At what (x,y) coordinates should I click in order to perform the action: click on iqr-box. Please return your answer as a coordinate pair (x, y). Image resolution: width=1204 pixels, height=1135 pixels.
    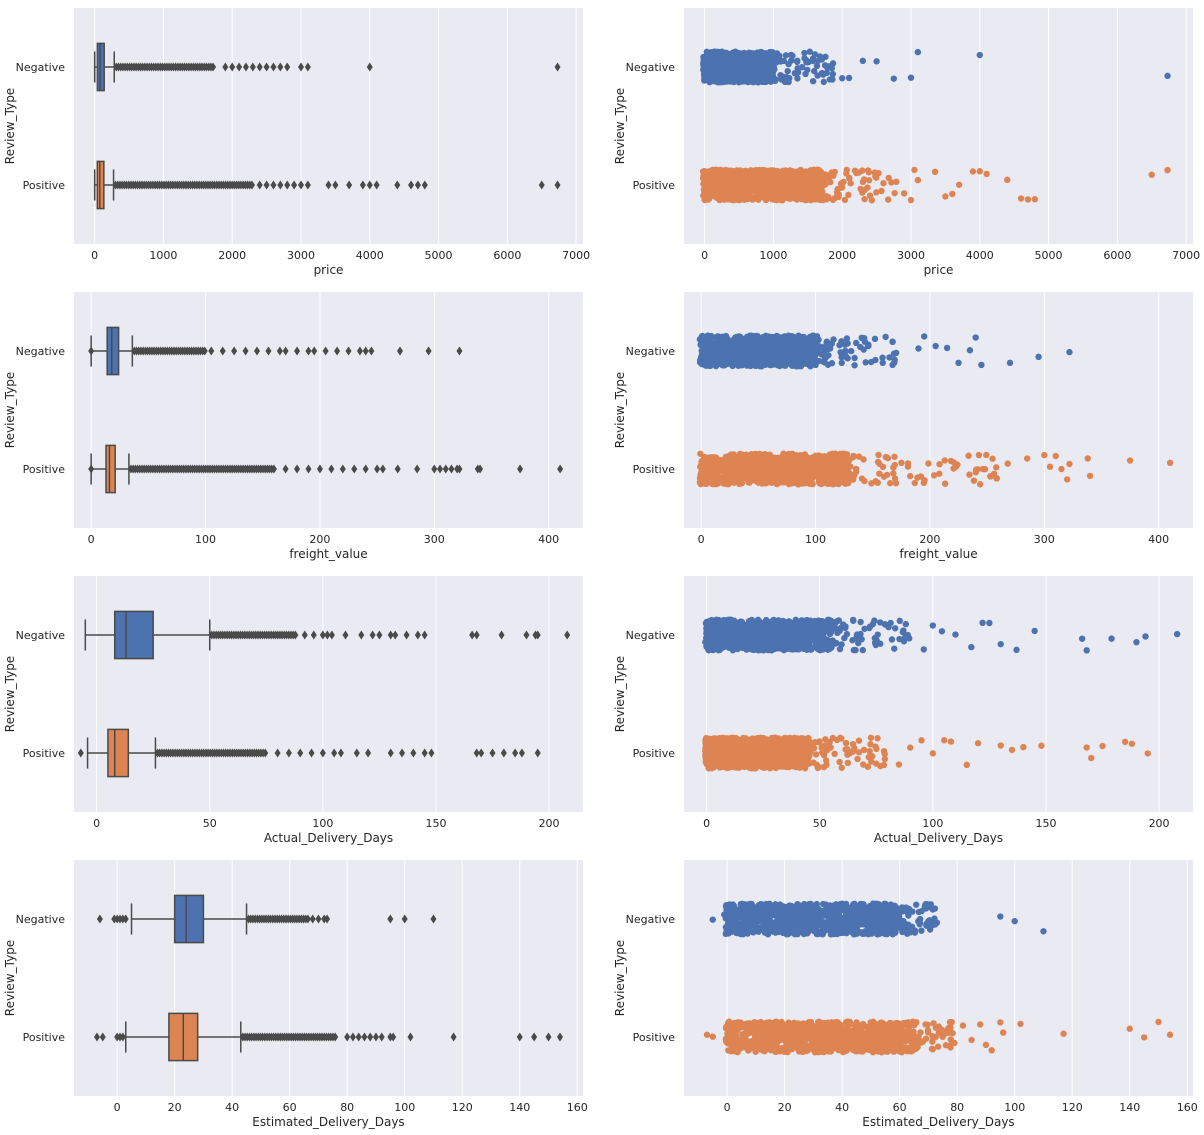
    Looking at the image, I should click on (110, 469).